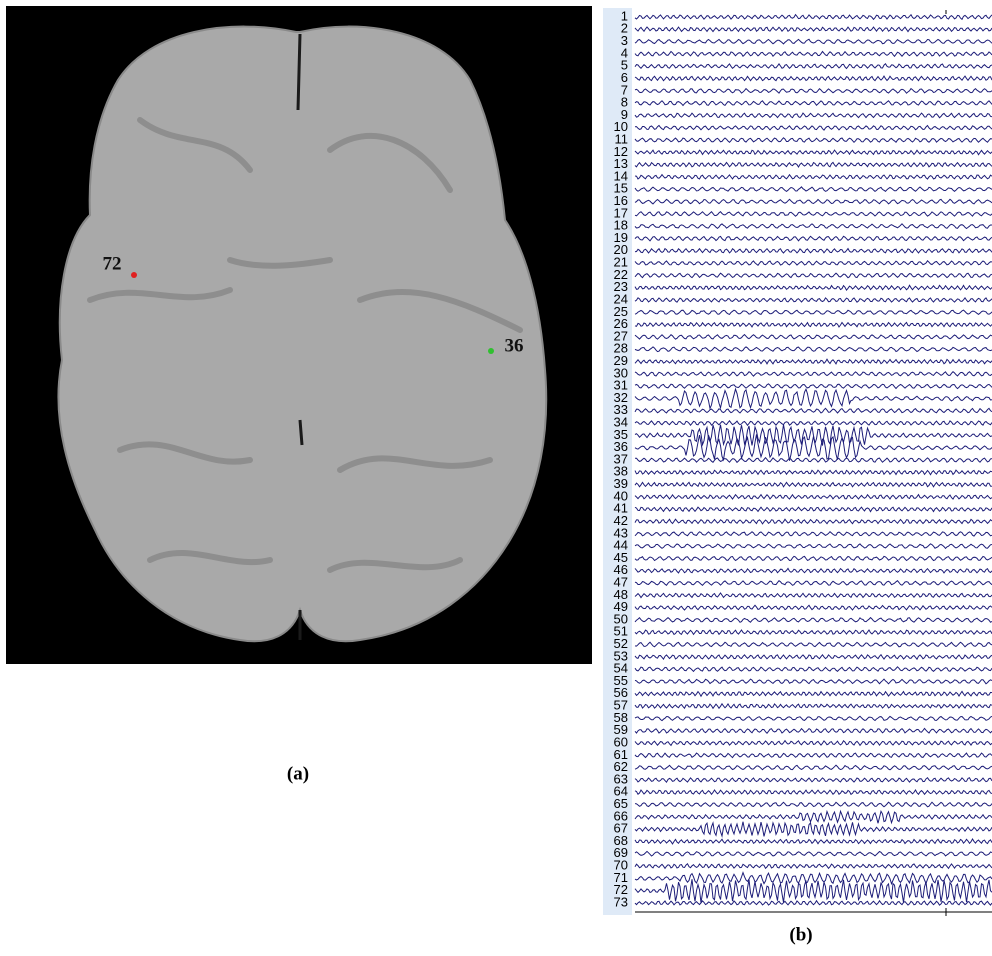  Describe the element at coordinates (621, 323) in the screenshot. I see `channel-label: 26` at that location.